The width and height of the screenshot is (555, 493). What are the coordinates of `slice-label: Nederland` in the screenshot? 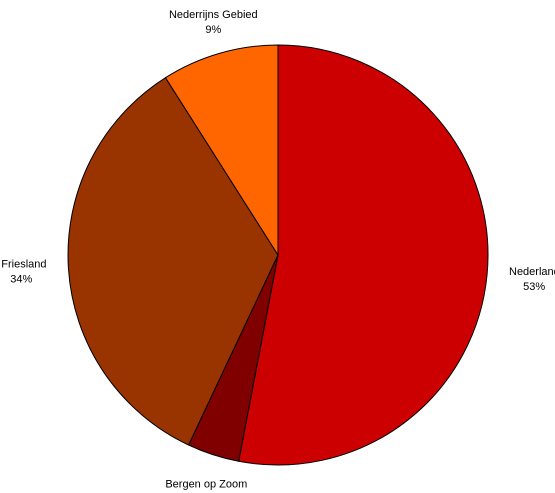 It's located at (532, 272).